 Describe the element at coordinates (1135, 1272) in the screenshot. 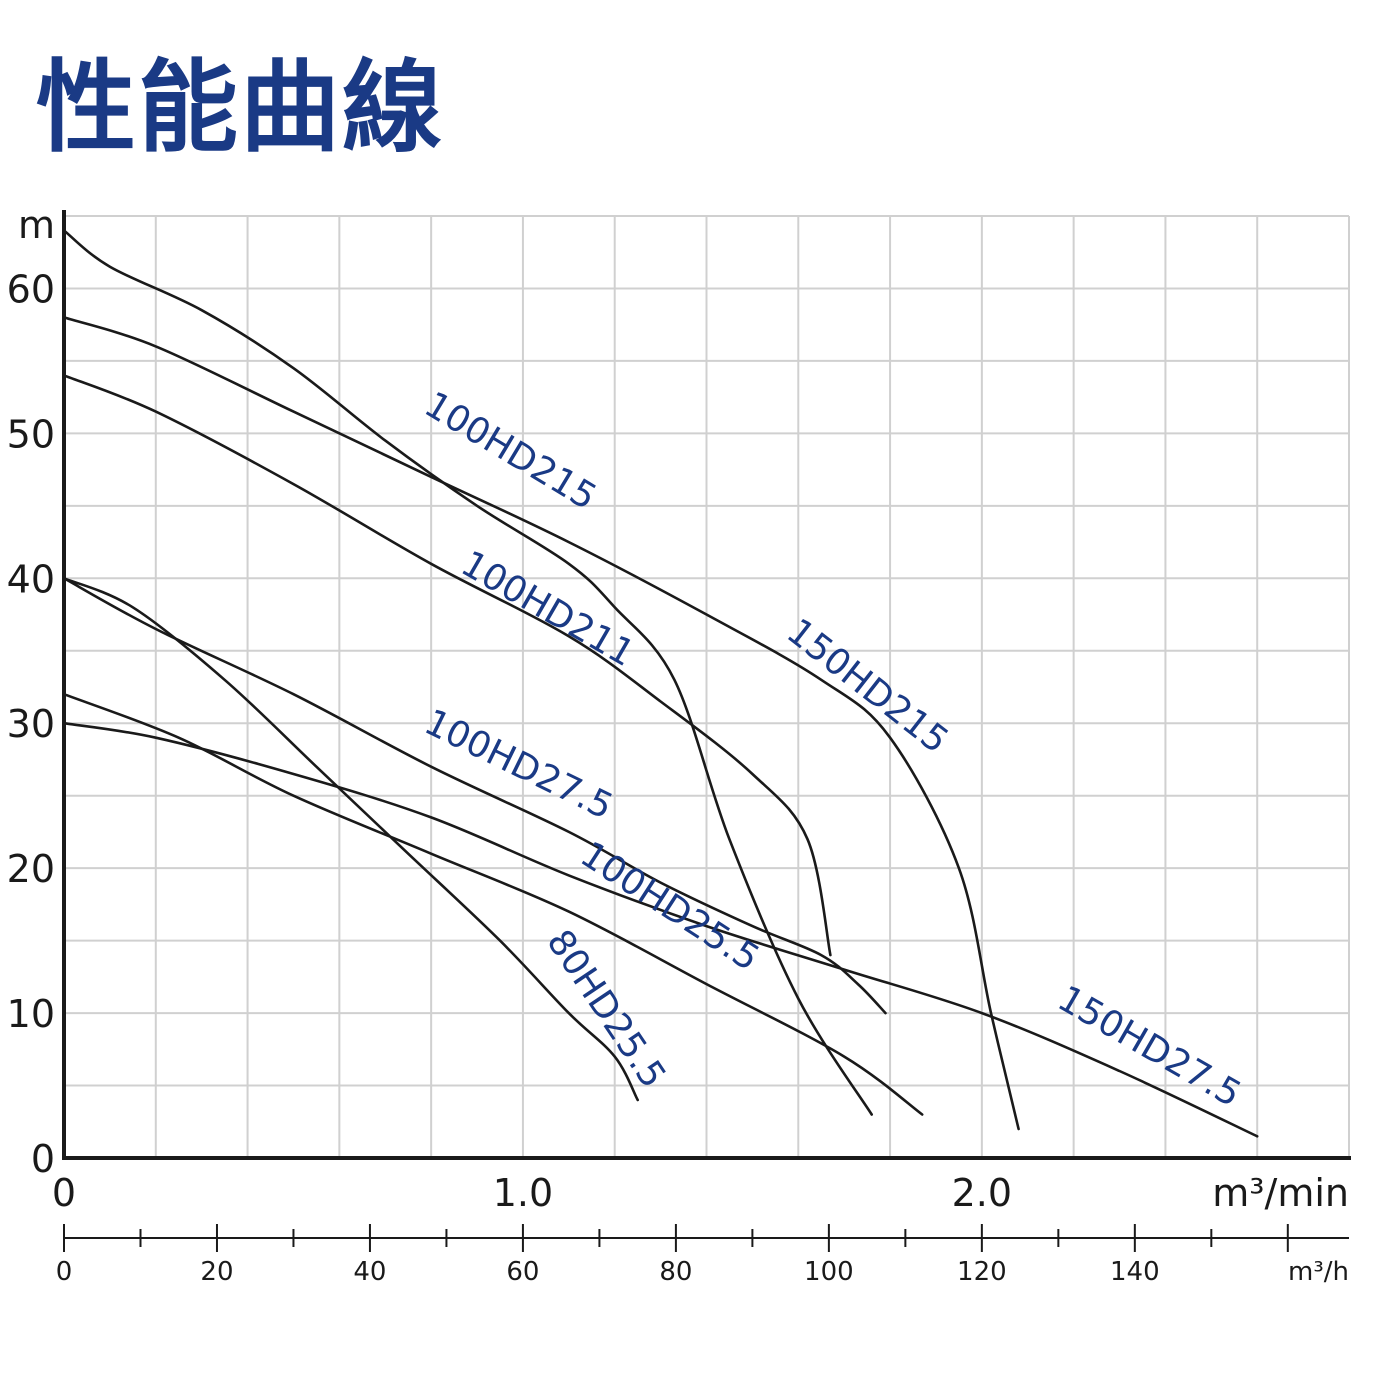

I see `x2-tick-label: 140` at that location.